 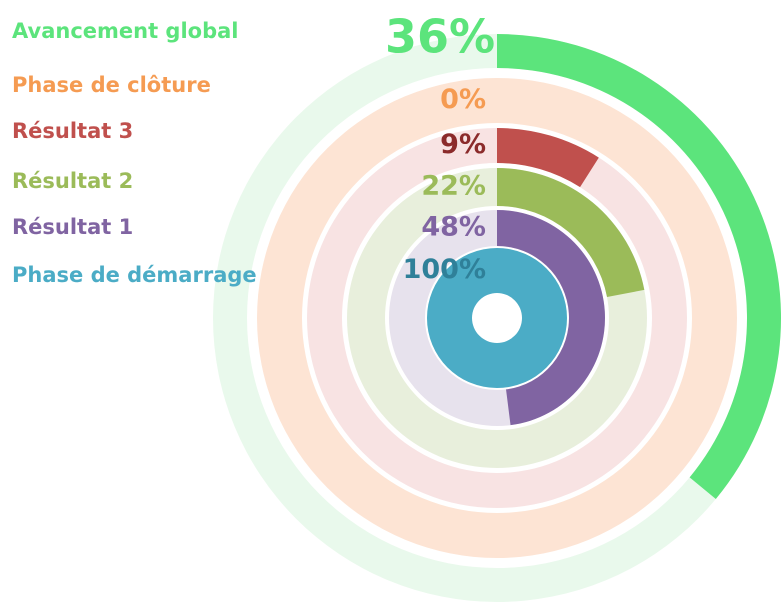 I want to click on legend-label: Résultat 3, so click(x=72, y=131).